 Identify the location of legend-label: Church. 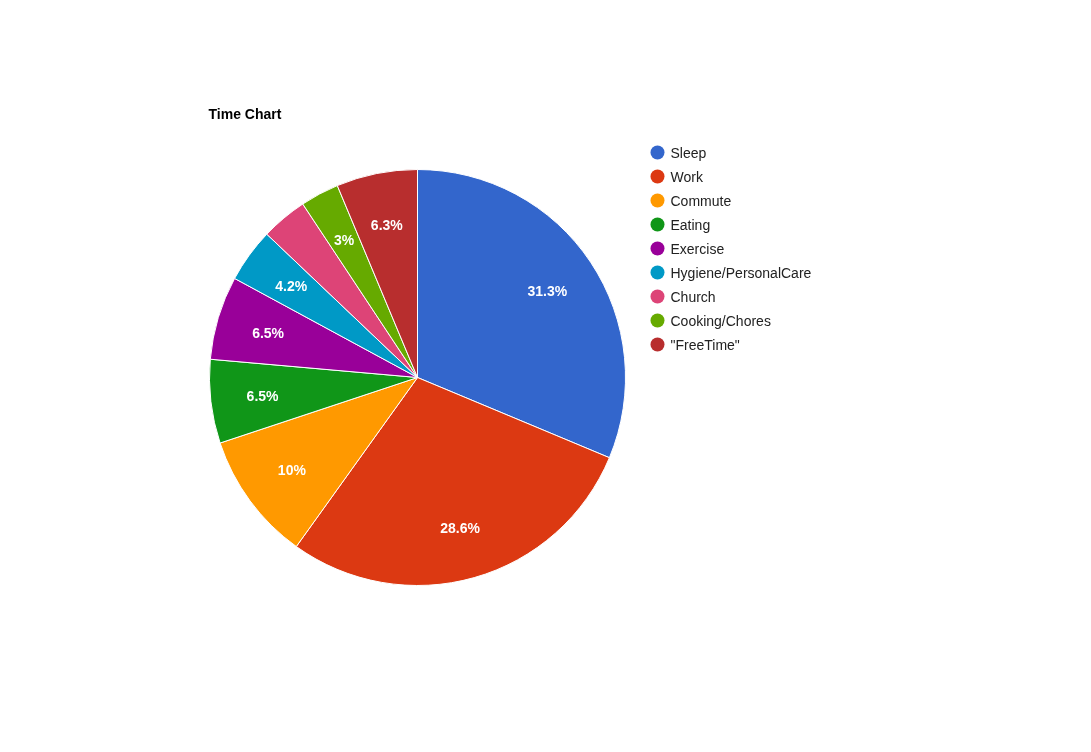
(693, 296).